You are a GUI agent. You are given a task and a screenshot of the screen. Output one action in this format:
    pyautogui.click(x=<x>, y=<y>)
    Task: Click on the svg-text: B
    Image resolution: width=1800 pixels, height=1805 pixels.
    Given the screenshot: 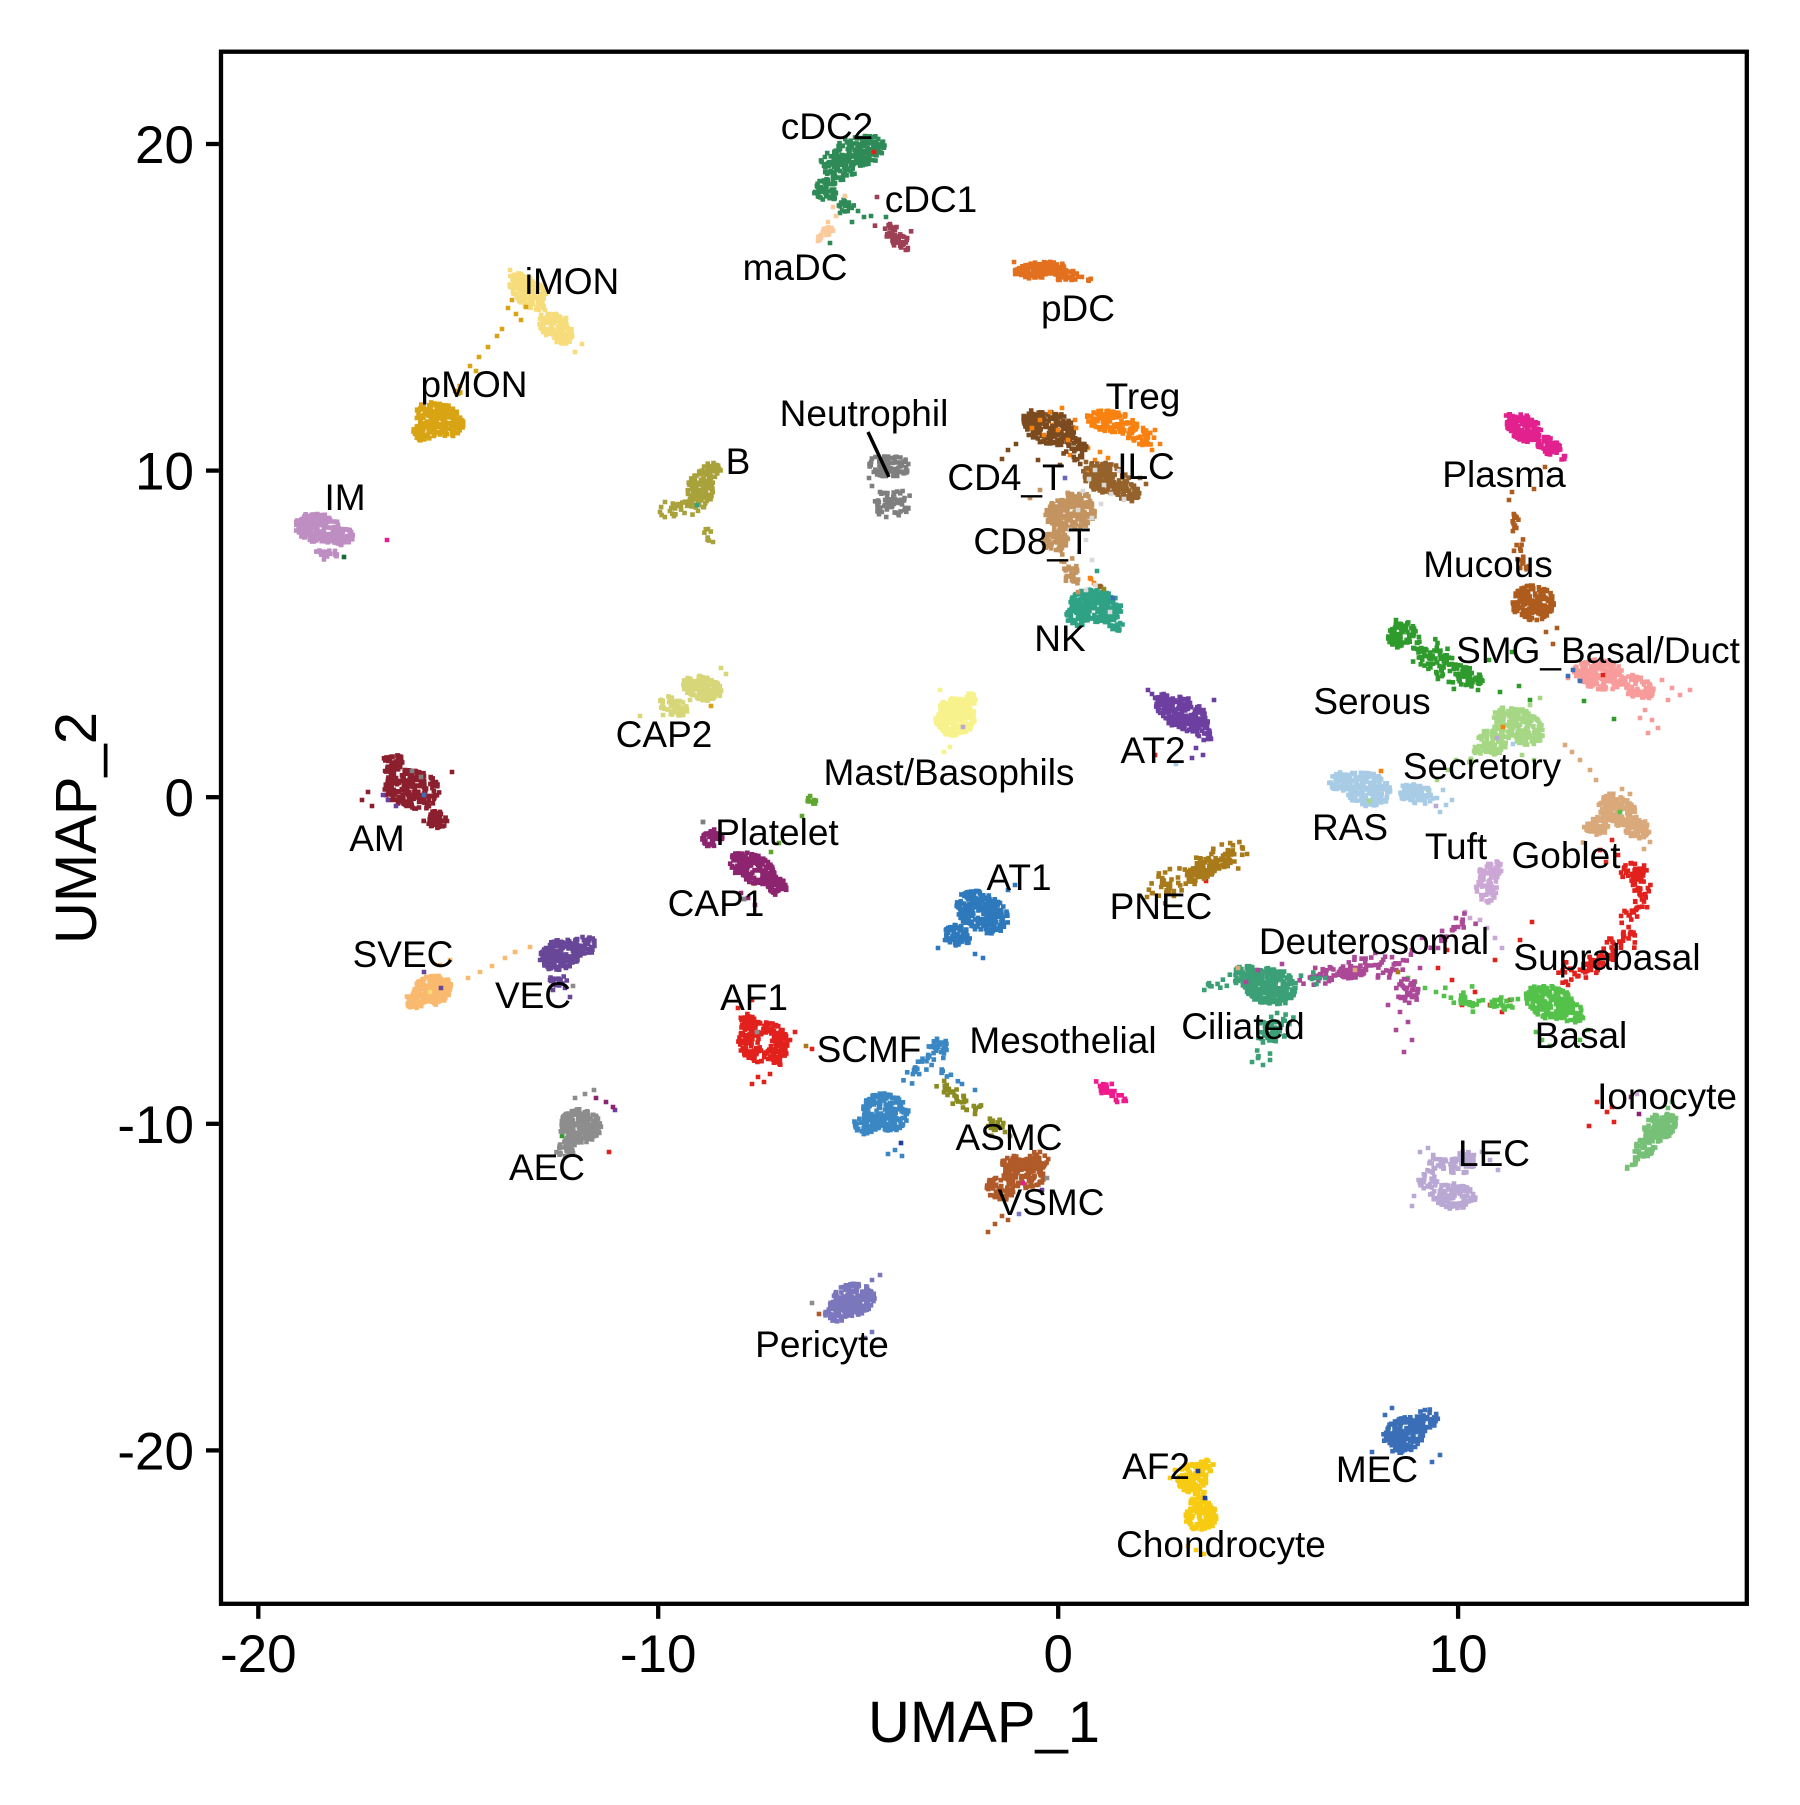 What is the action you would take?
    pyautogui.click(x=738, y=461)
    